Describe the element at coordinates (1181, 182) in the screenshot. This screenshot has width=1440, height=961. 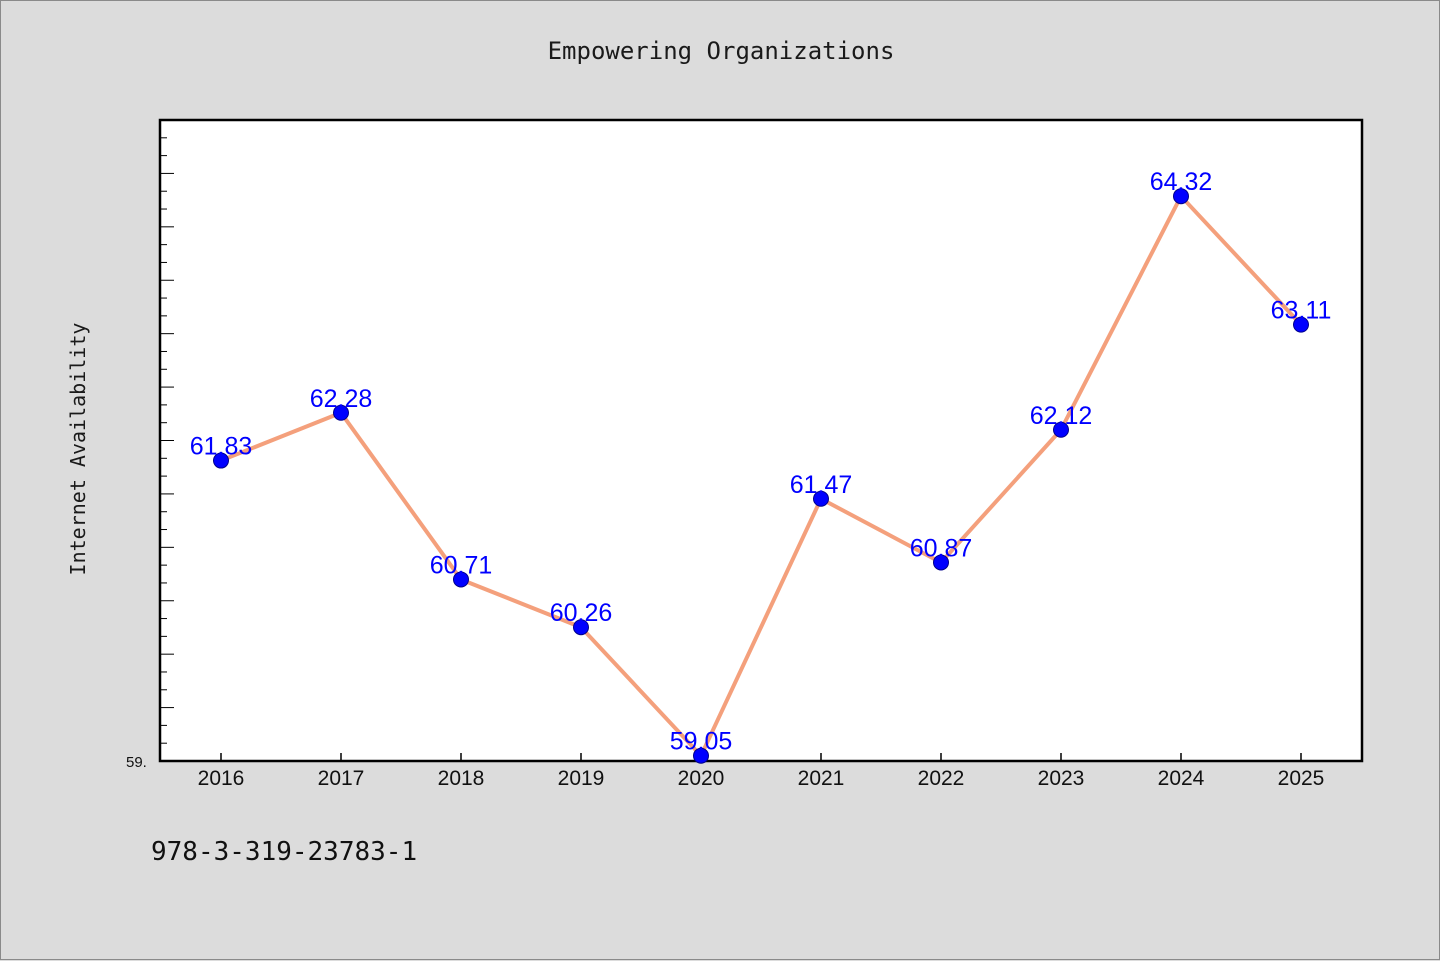
I see `data-label: 64.32` at that location.